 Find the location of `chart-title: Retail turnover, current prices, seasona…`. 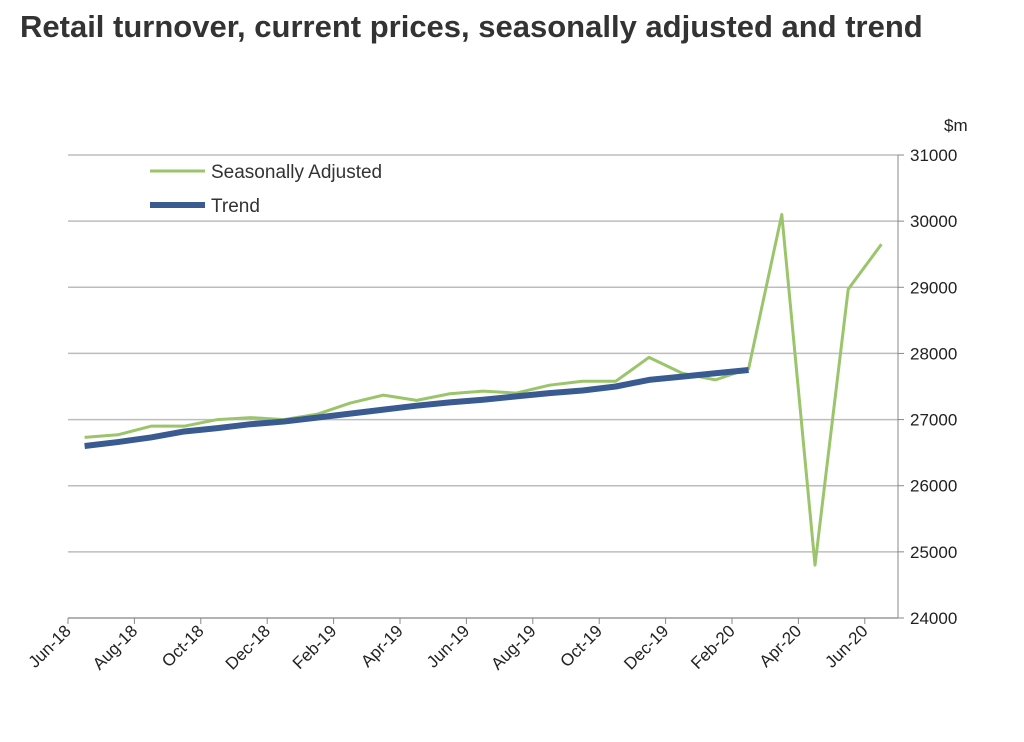

chart-title: Retail turnover, current prices, seasona… is located at coordinates (471, 26).